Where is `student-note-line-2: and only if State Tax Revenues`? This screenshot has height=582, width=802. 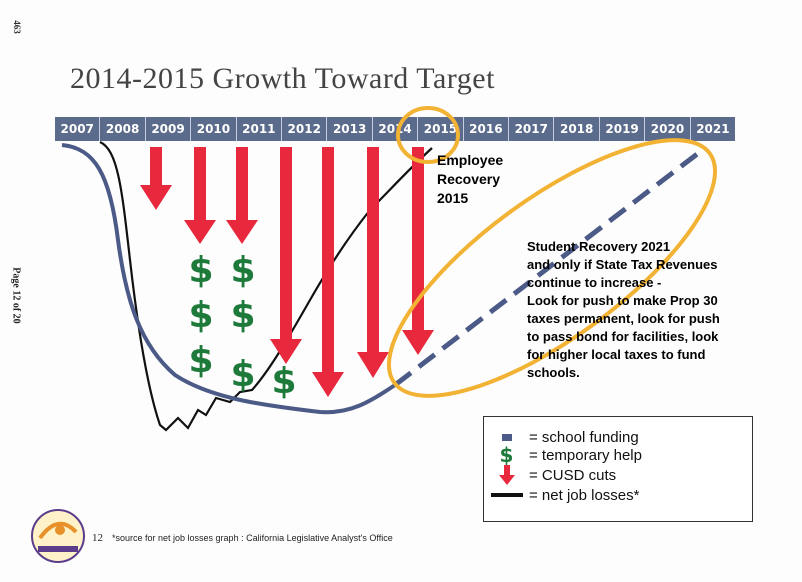 student-note-line-2: and only if State Tax Revenues is located at coordinates (622, 264).